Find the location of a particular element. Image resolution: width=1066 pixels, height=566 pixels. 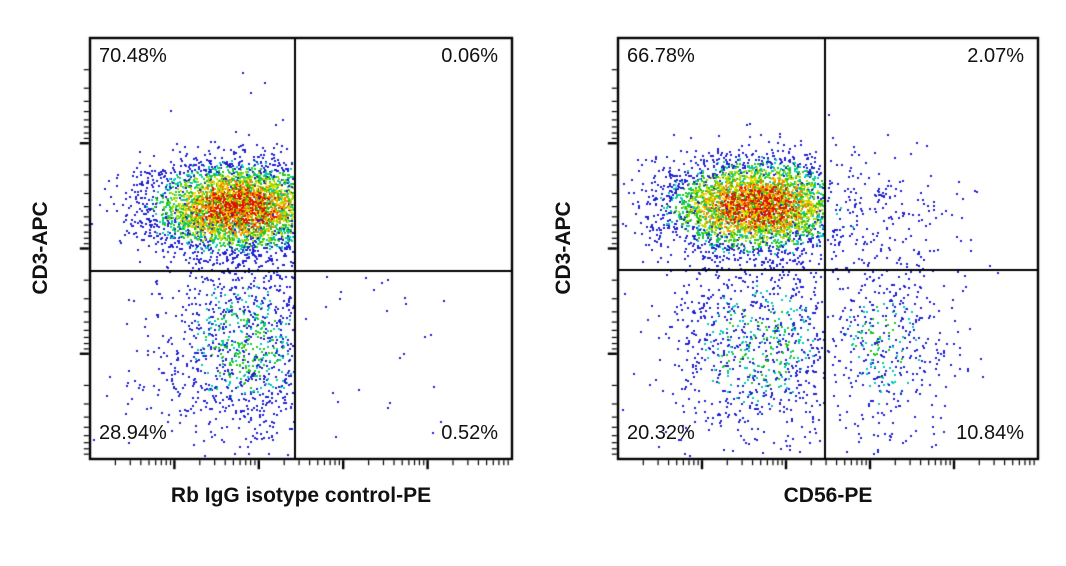

right-panel-y-axis-label: CD3-APC is located at coordinates (563, 248).